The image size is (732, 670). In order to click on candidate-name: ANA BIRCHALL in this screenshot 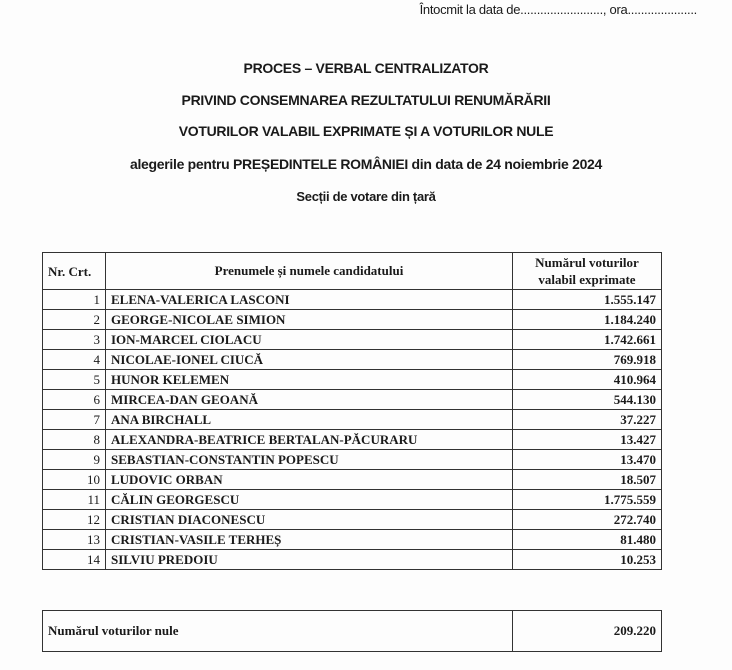, I will do `click(309, 419)`.